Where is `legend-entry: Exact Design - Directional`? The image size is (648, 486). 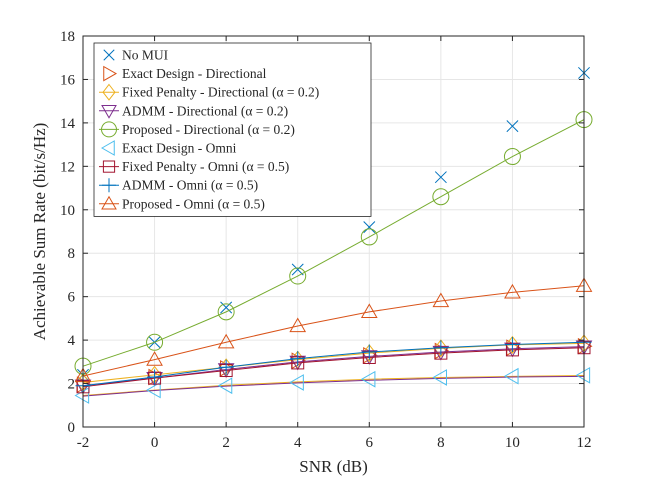 legend-entry: Exact Design - Directional is located at coordinates (185, 73).